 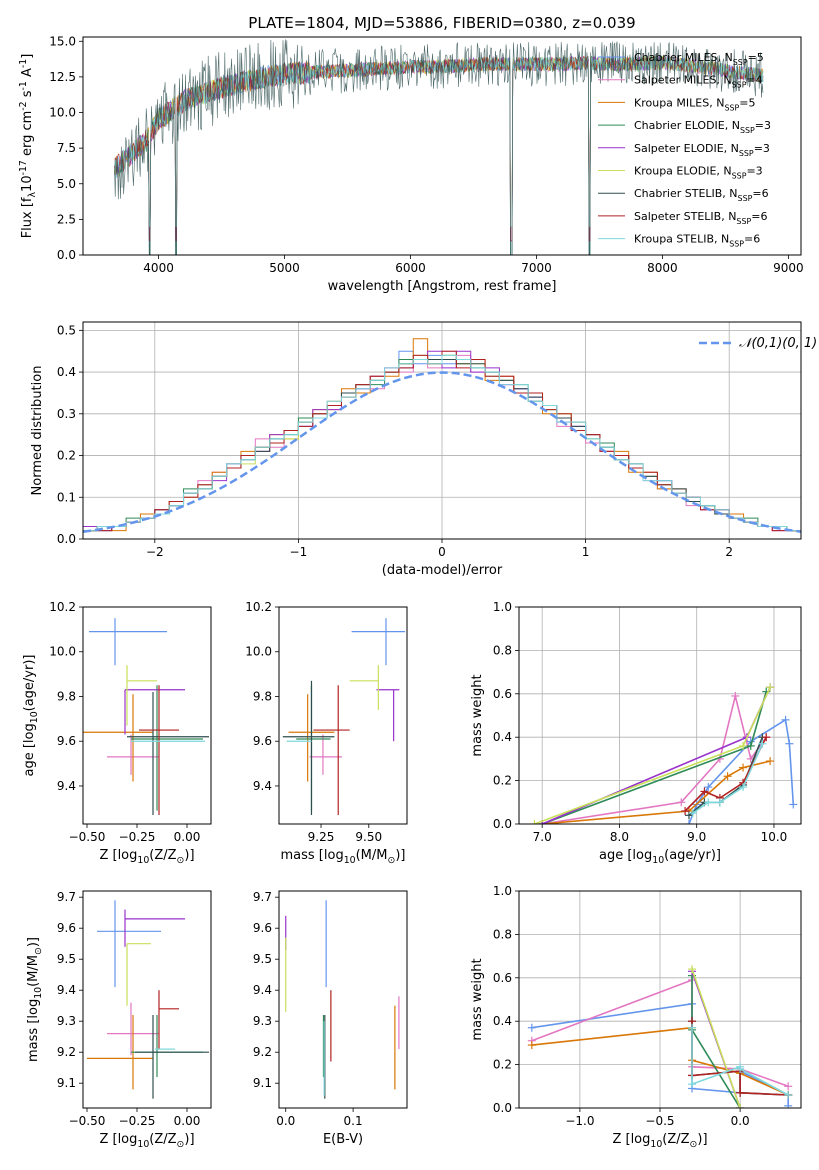 I want to click on age_vs_mass-frame, so click(x=343, y=715).